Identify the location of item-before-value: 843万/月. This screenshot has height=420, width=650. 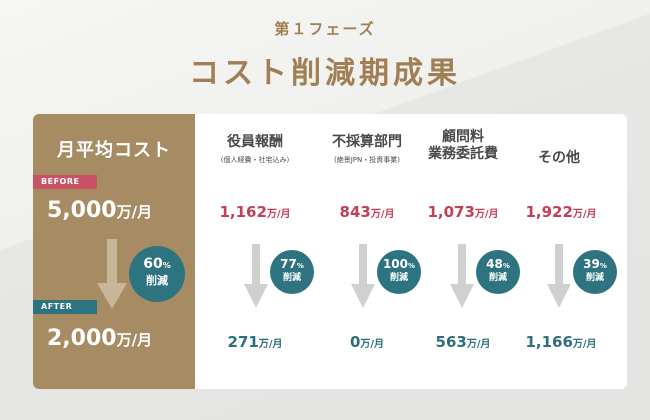
(367, 211).